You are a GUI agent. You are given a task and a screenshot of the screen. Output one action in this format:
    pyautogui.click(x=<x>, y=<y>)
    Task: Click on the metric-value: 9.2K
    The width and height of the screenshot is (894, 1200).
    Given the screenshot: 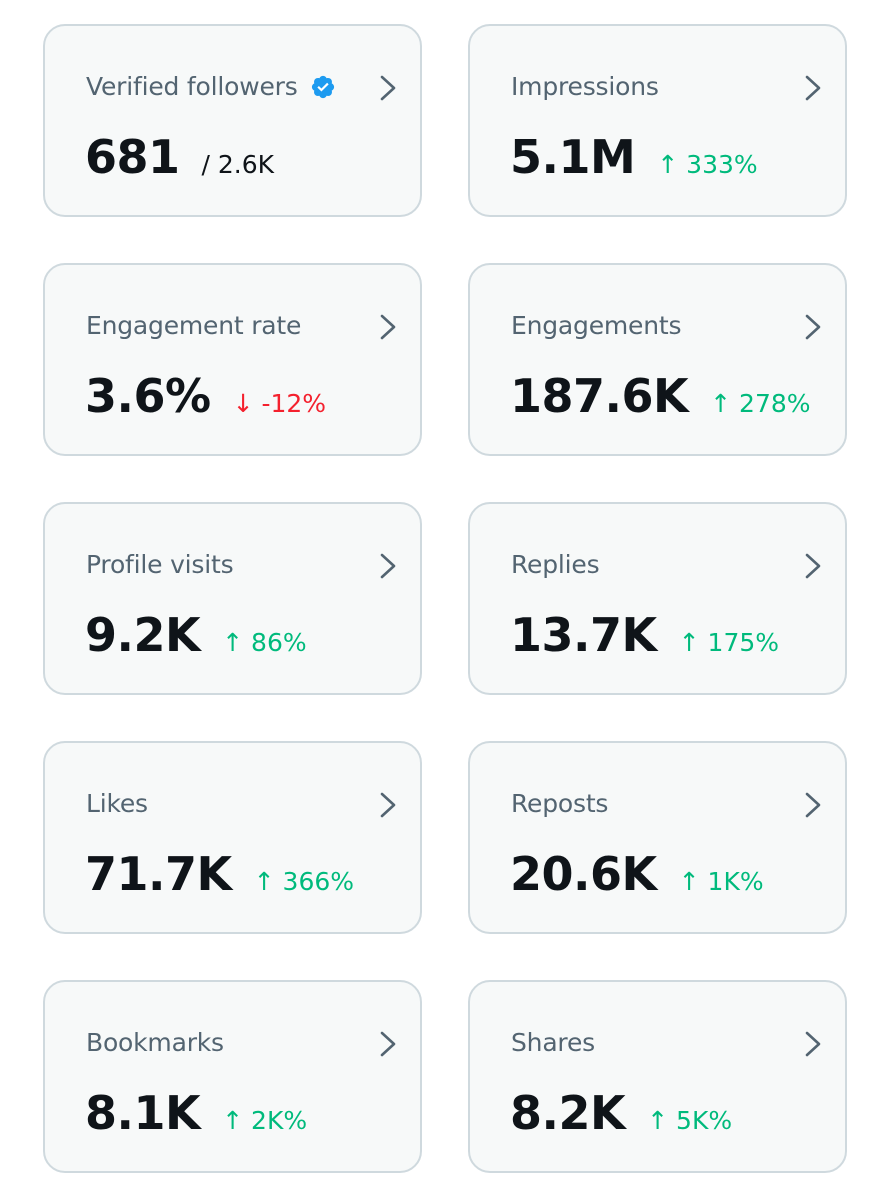 What is the action you would take?
    pyautogui.click(x=143, y=635)
    